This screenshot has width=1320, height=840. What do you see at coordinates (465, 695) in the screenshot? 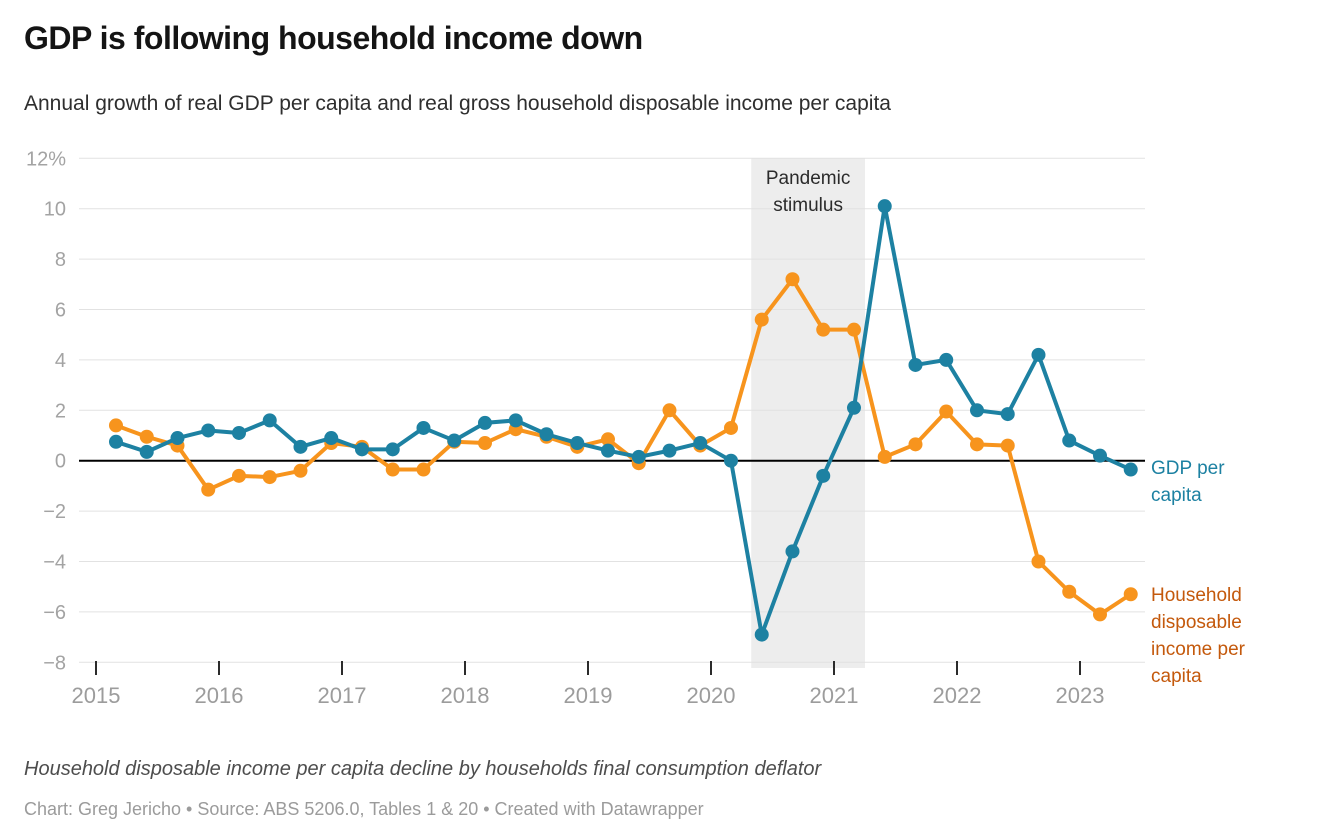
I see `x-tick-label: 2018` at bounding box center [465, 695].